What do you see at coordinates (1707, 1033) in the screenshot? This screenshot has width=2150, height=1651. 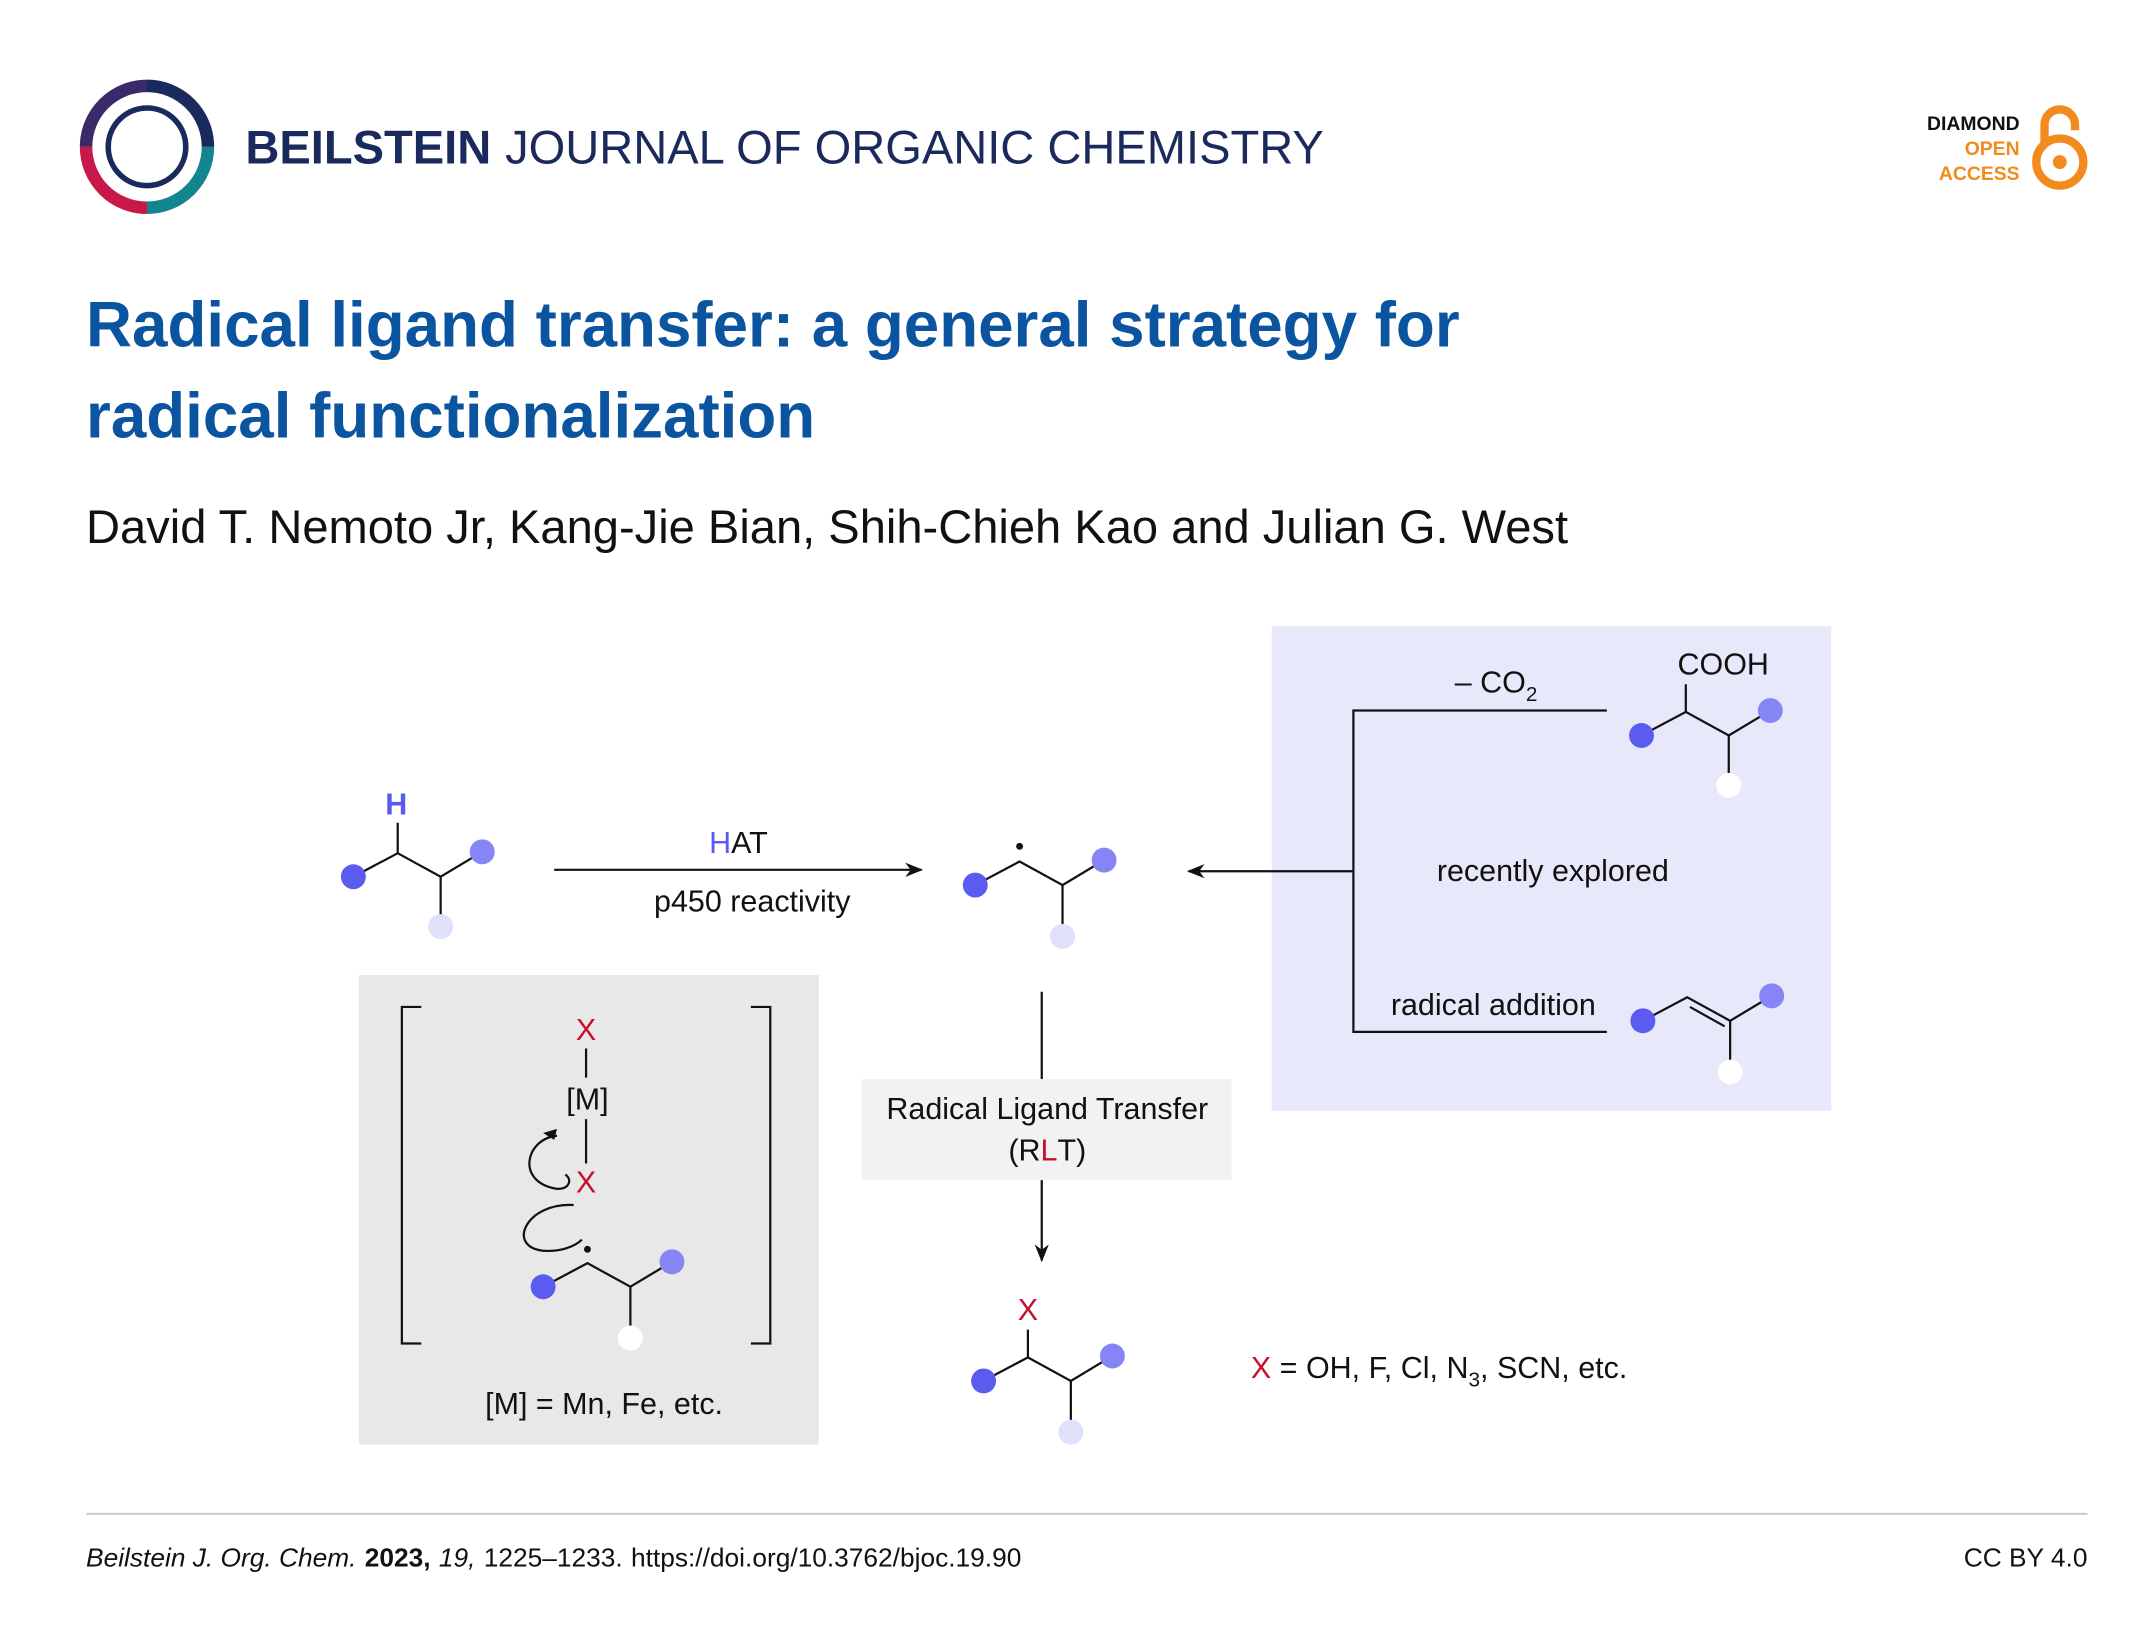 I see `alkene` at bounding box center [1707, 1033].